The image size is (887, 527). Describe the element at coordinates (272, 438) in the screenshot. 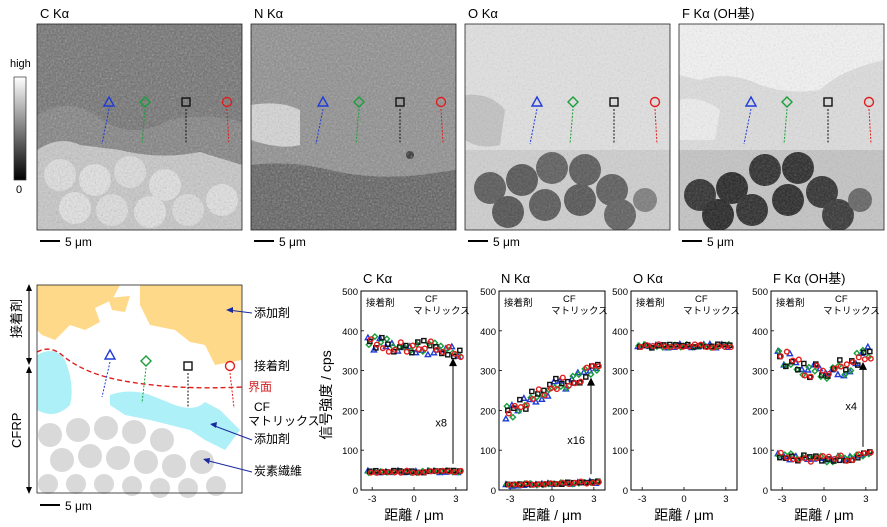

I see `label-additive-bottom: 添加剤` at that location.